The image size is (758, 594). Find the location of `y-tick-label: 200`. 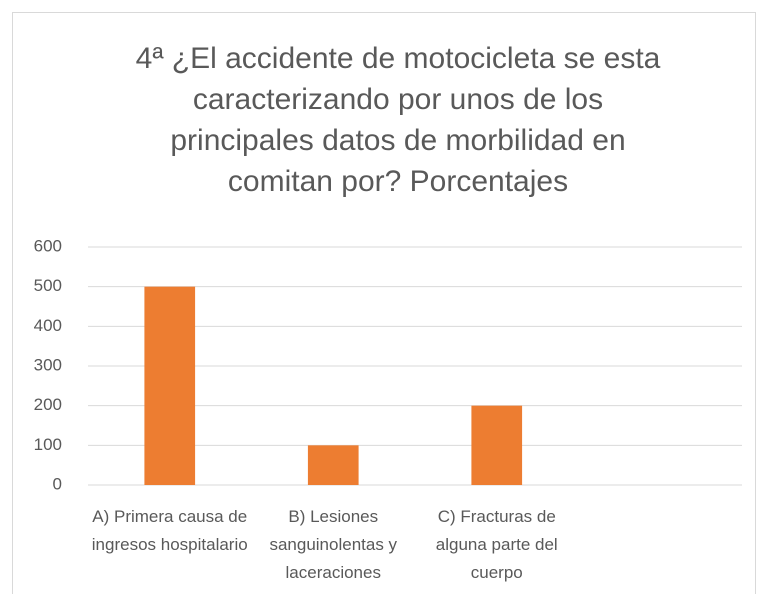

y-tick-label: 200 is located at coordinates (48, 404).